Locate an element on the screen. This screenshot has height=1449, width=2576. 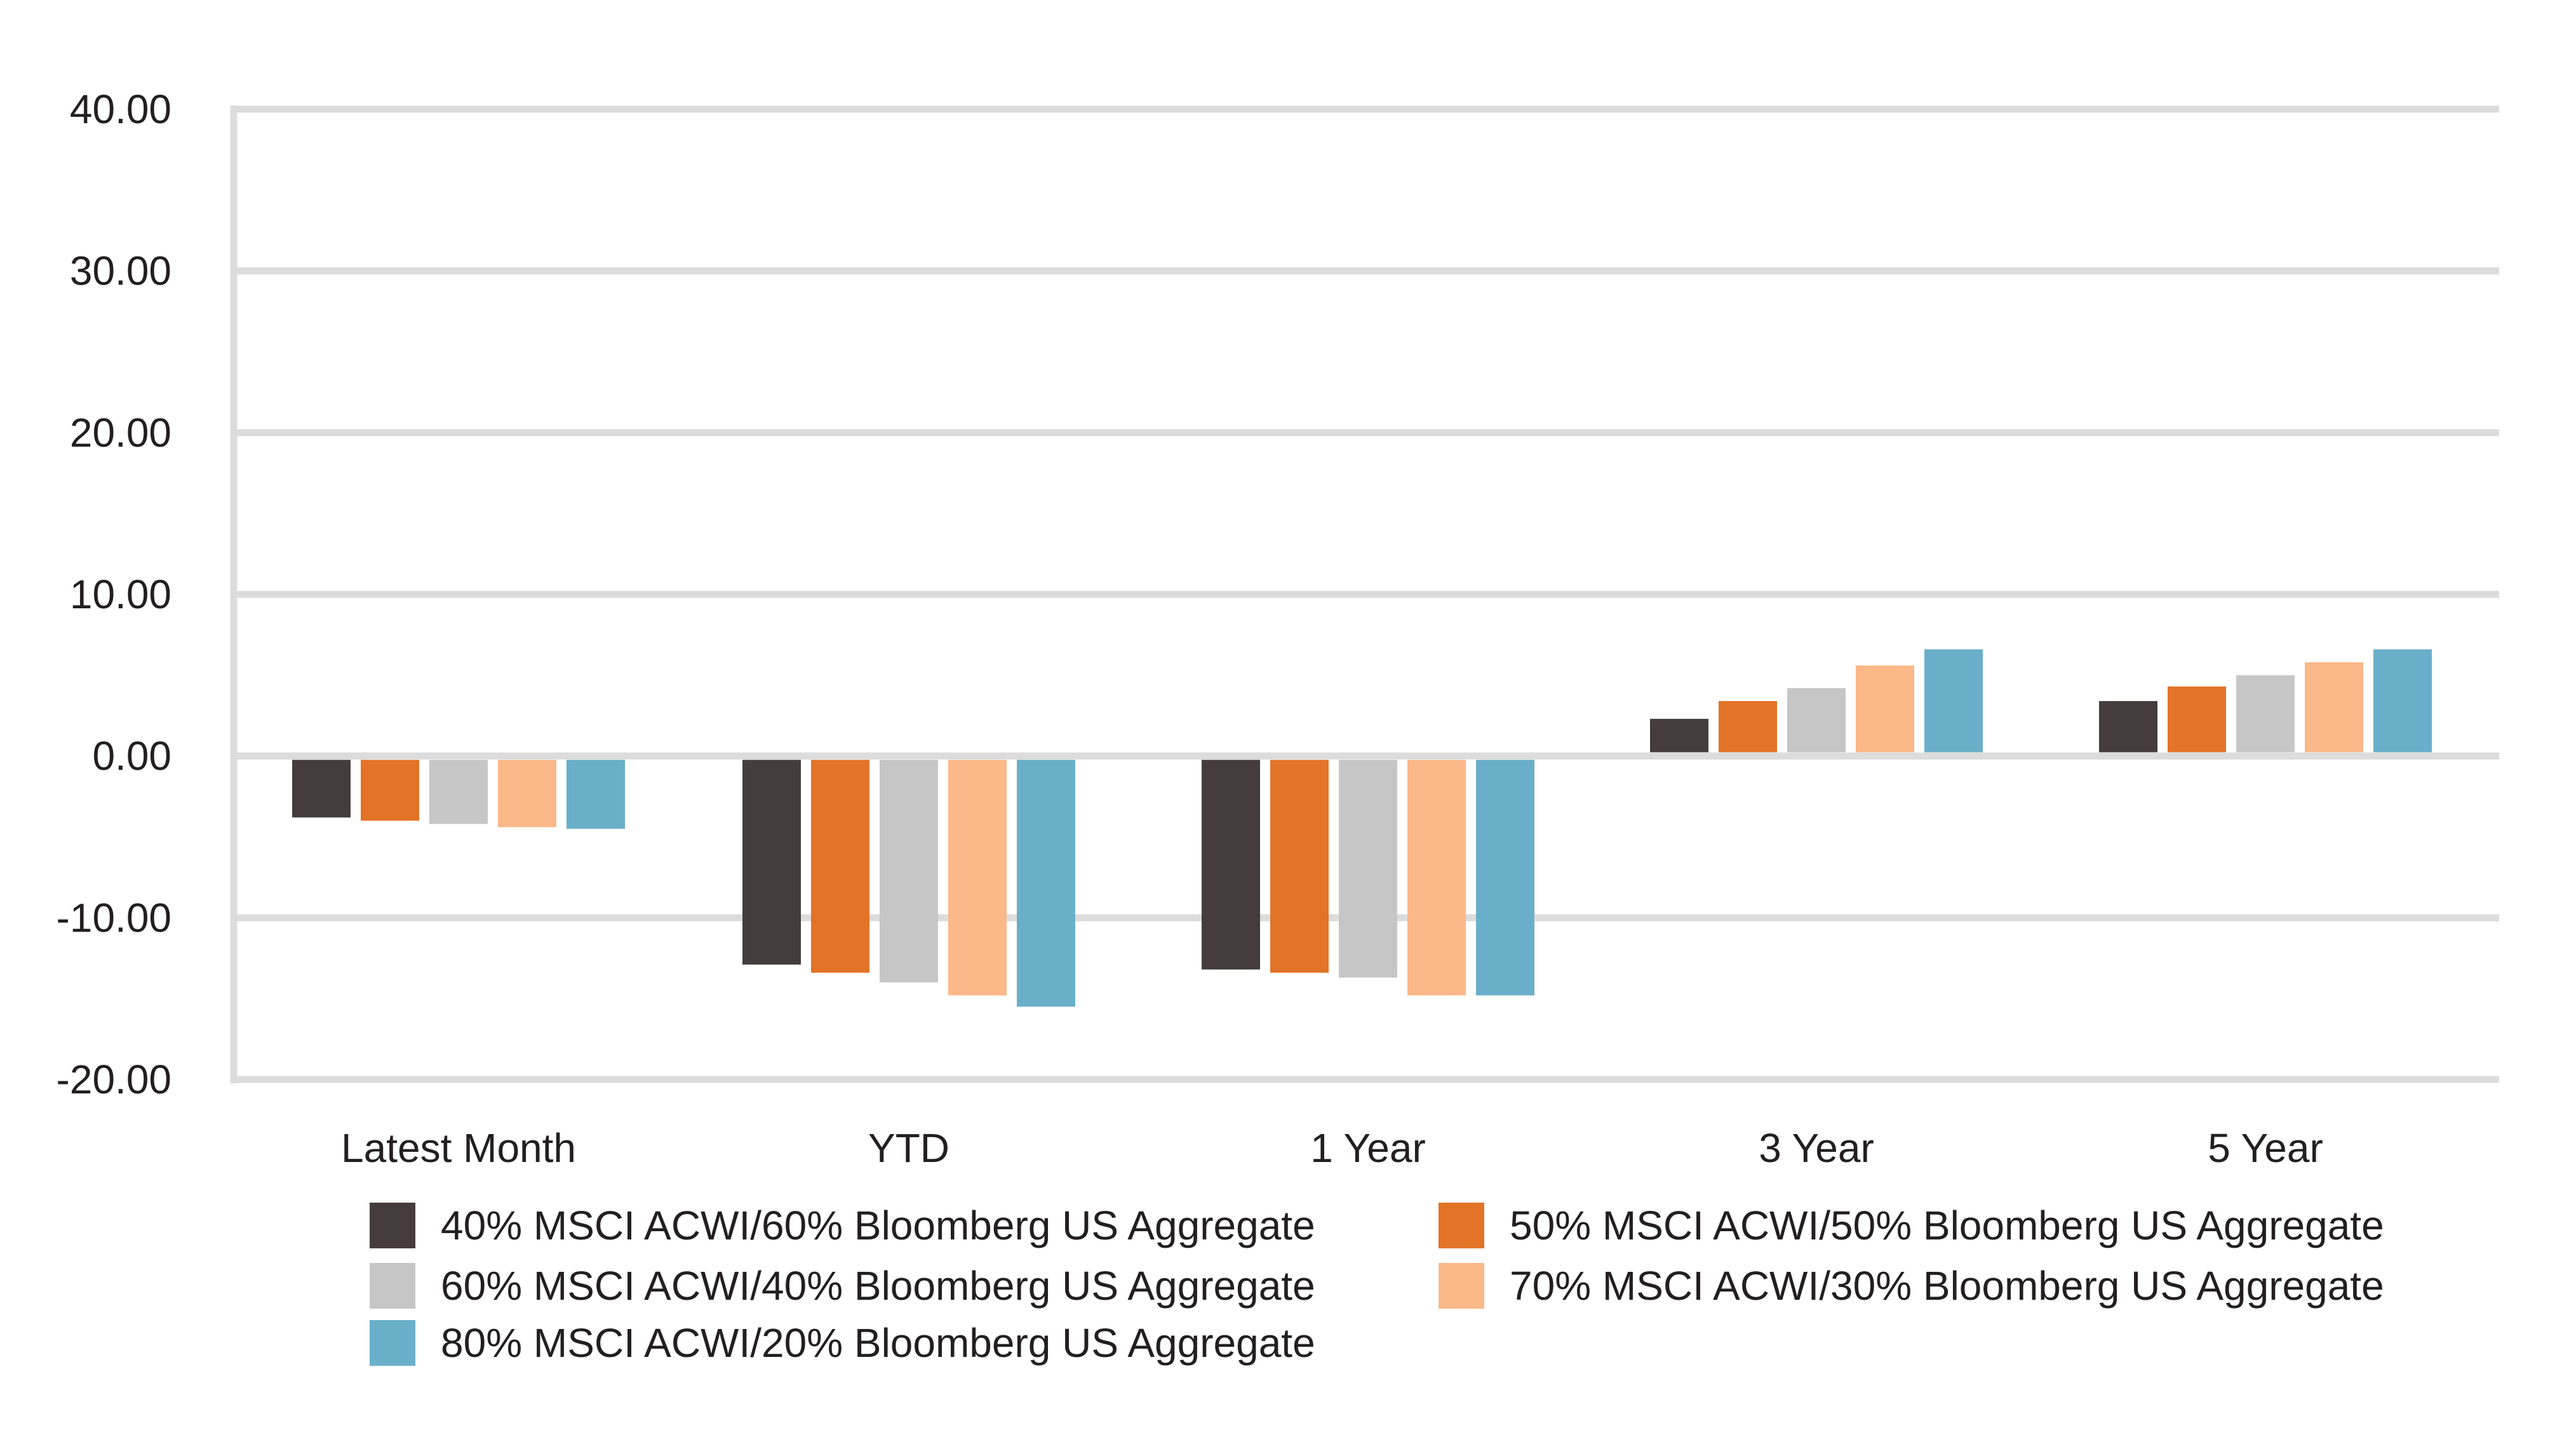
legend-label: 50% MSCI ACWI/50% Bloomberg US Aggregate is located at coordinates (1947, 1225).